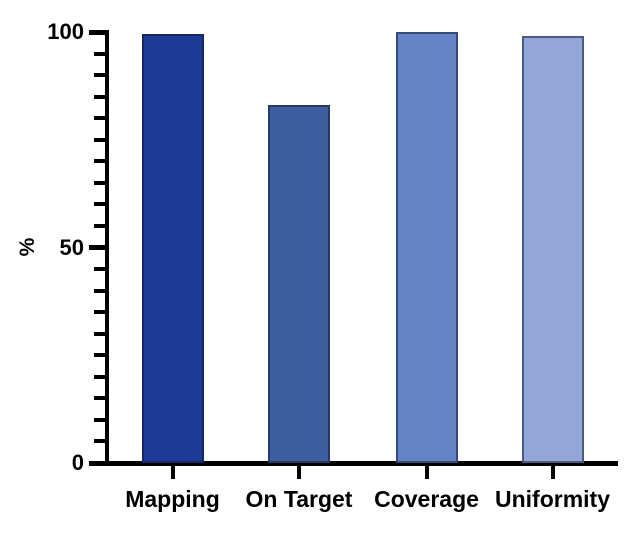 This screenshot has height=533, width=640. Describe the element at coordinates (172, 248) in the screenshot. I see `bar-mapping` at that location.